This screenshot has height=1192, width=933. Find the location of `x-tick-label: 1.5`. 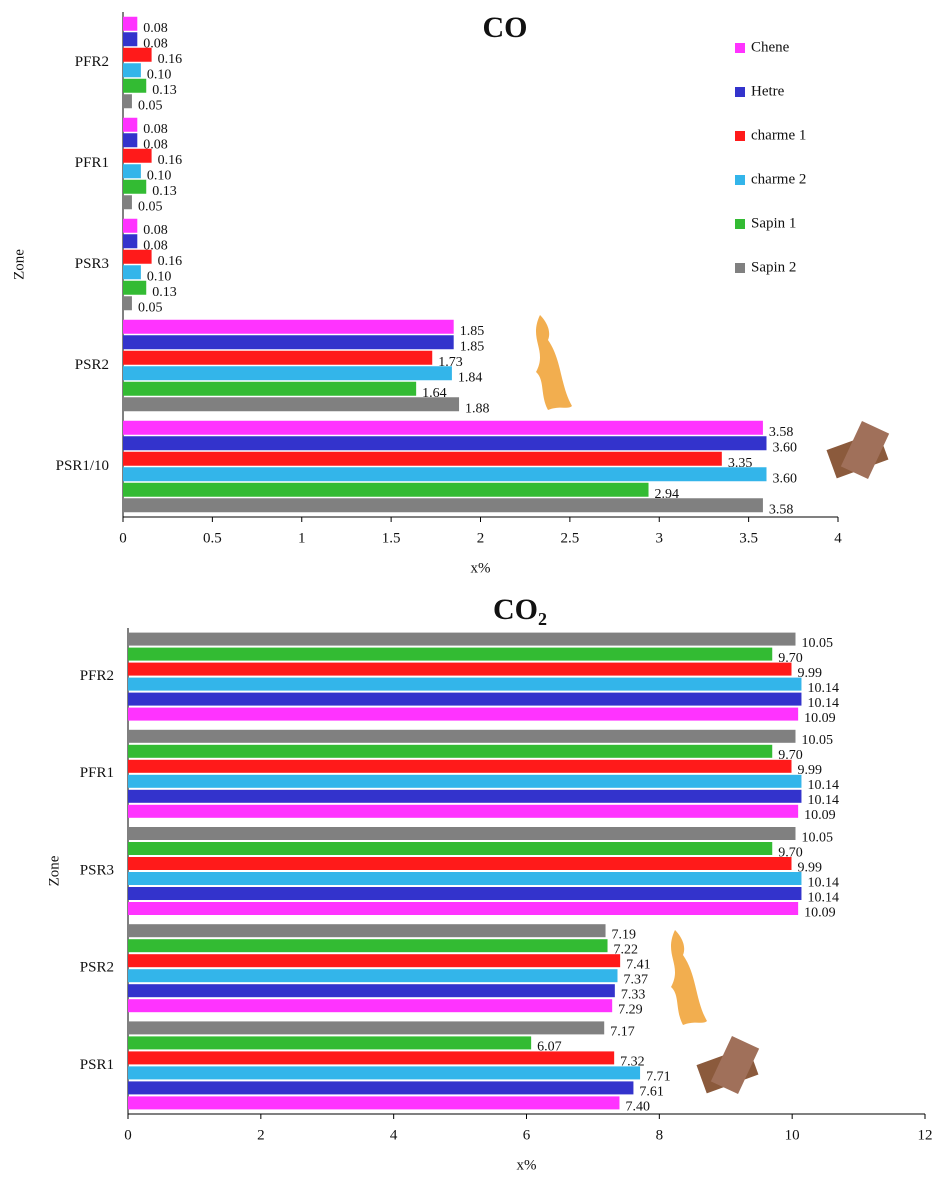

x-tick-label: 1.5 is located at coordinates (391, 538).